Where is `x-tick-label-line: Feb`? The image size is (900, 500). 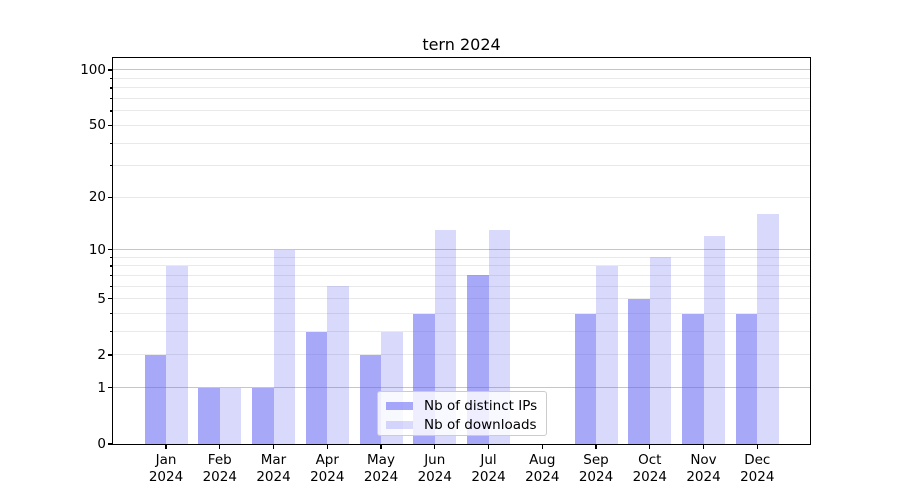 x-tick-label-line: Feb is located at coordinates (219, 460).